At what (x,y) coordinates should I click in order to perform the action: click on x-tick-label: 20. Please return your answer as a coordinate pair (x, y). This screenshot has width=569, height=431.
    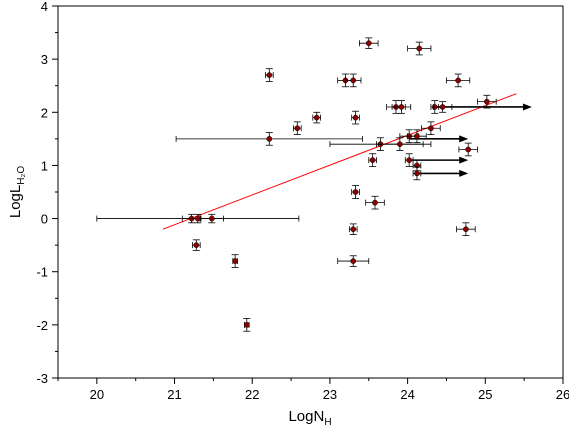
    Looking at the image, I should click on (97, 394).